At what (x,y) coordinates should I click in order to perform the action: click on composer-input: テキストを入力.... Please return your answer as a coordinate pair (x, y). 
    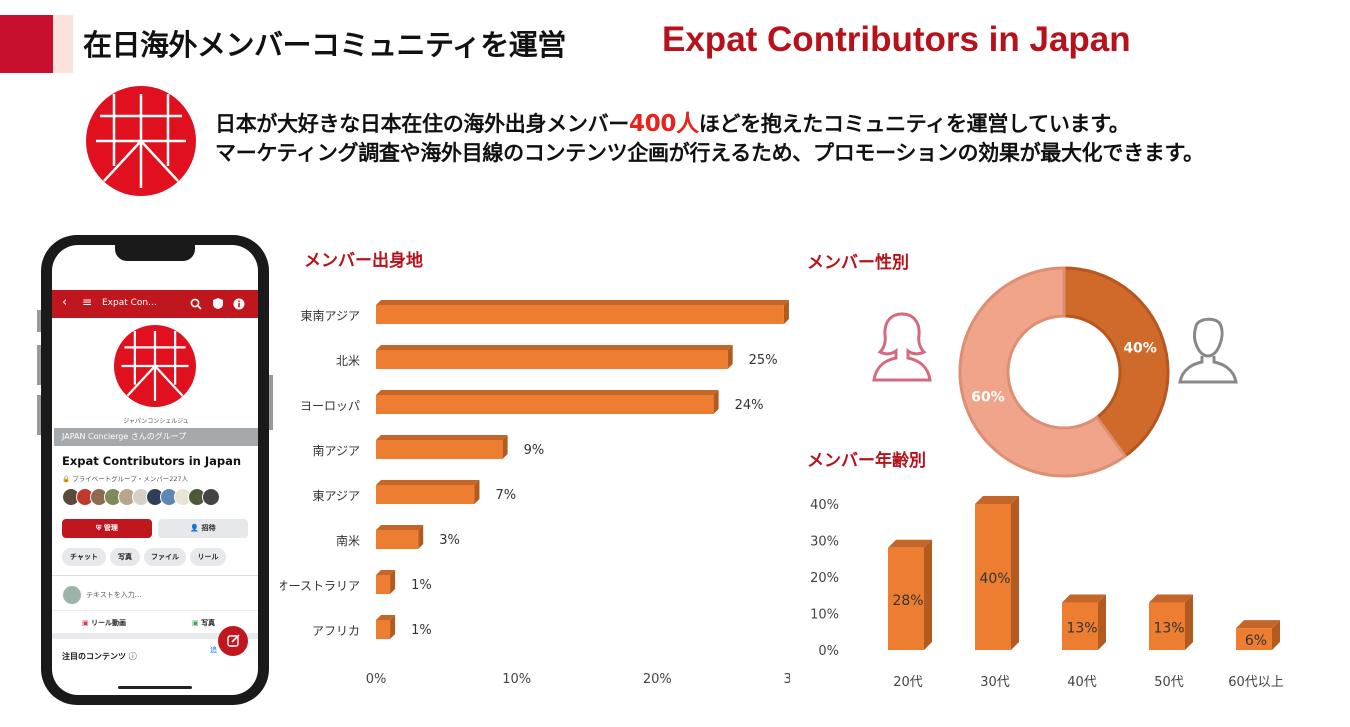
    Looking at the image, I should click on (114, 595).